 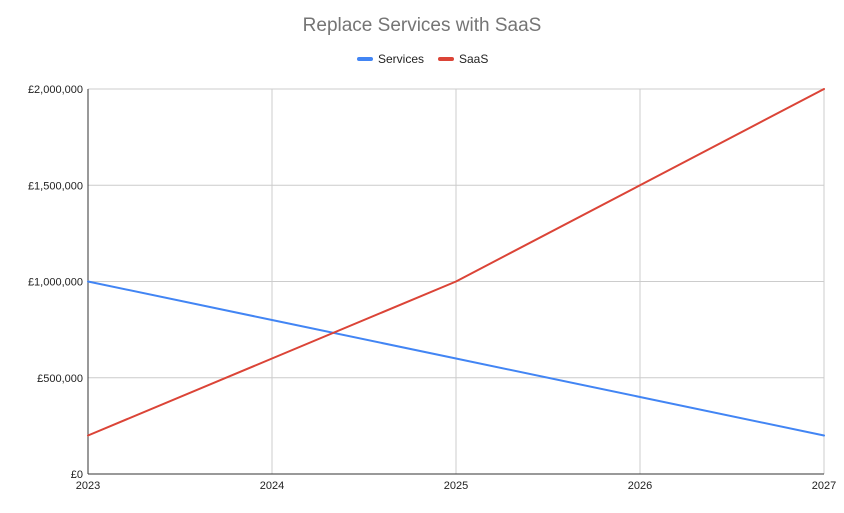 I want to click on x-tick-label: 2024, so click(x=272, y=486).